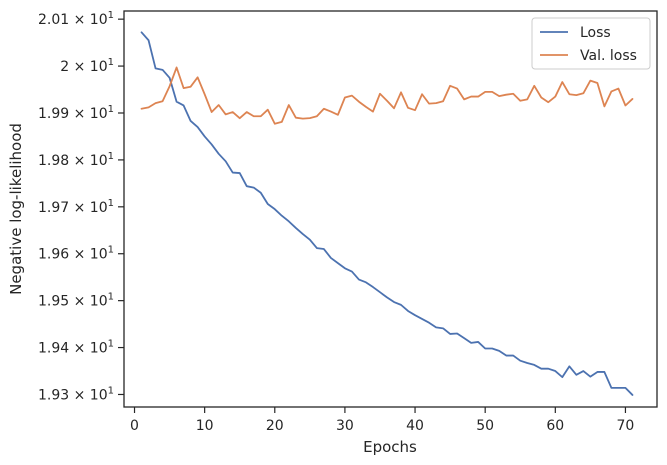 The height and width of the screenshot is (465, 667). Describe the element at coordinates (595, 33) in the screenshot. I see `legend-entry-loss: Loss` at that location.